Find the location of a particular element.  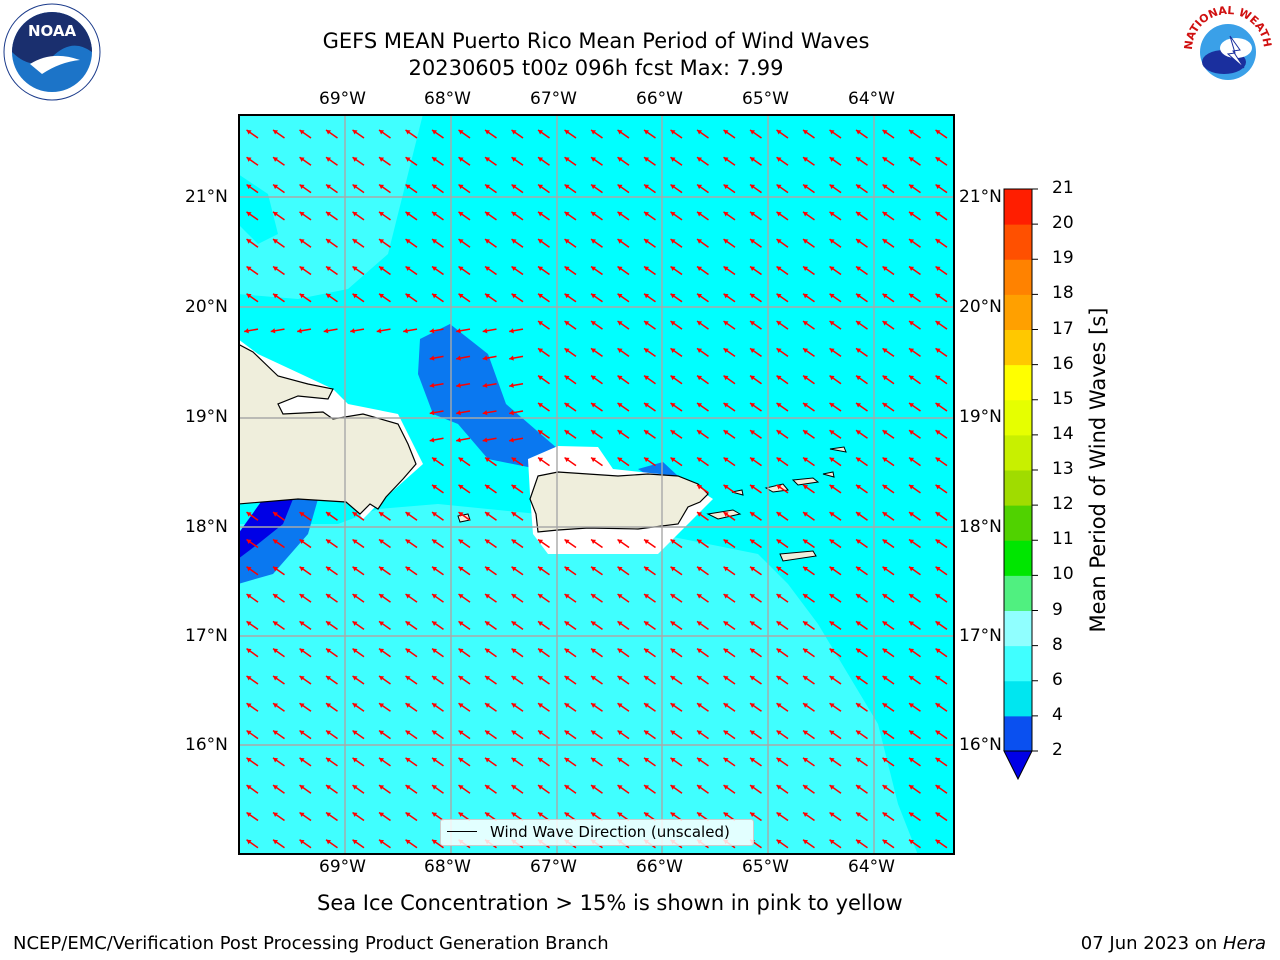

lat-label-right-21n: 21°N is located at coordinates (980, 197).